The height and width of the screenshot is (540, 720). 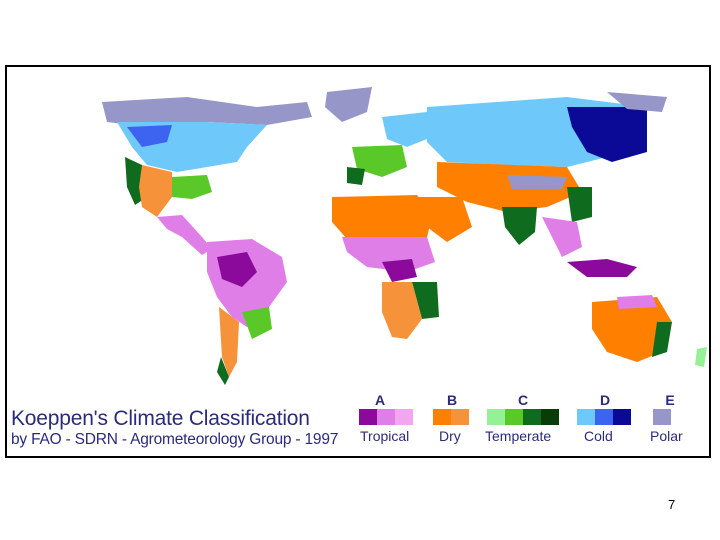 I want to click on legend-letter-d: D, so click(x=605, y=400).